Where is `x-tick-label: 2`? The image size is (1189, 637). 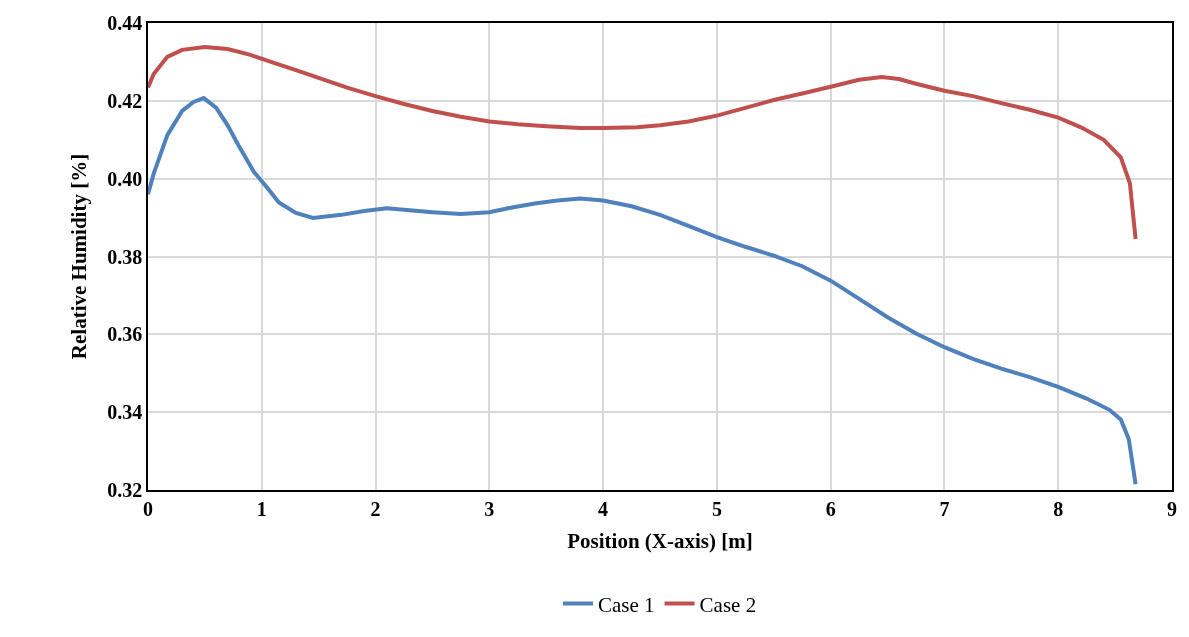
x-tick-label: 2 is located at coordinates (375, 508).